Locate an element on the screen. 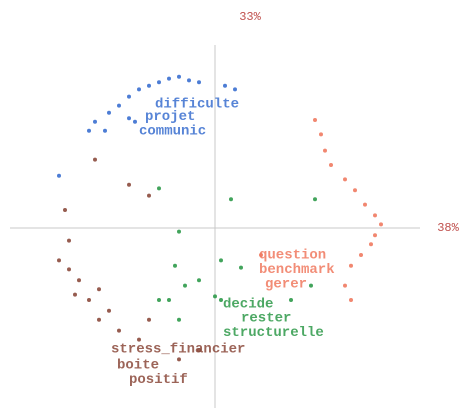 The width and height of the screenshot is (473, 408). annotation: benchmark is located at coordinates (297, 270).